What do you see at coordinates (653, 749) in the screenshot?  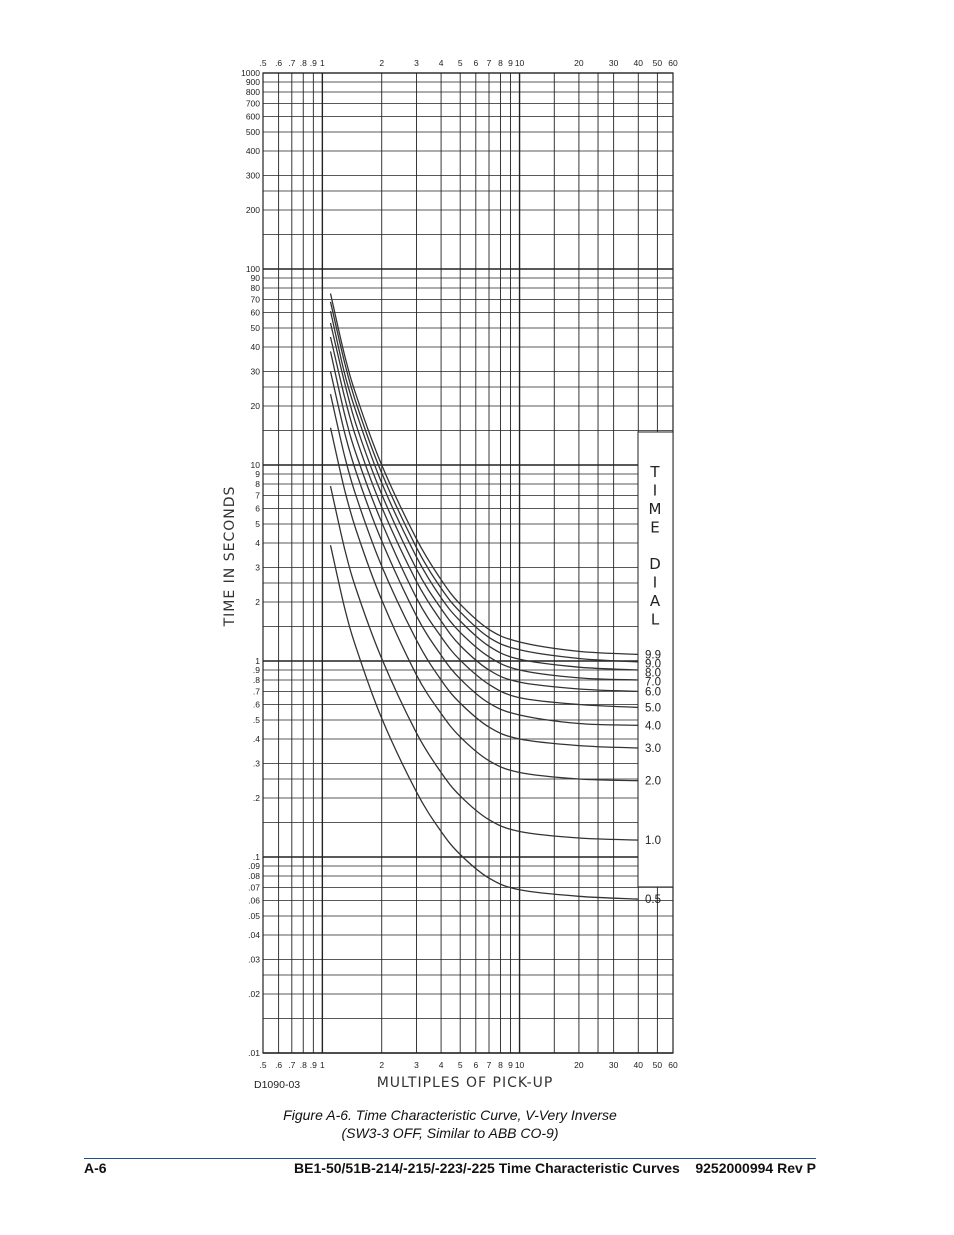 I see `time-dial-label: 3.0` at bounding box center [653, 749].